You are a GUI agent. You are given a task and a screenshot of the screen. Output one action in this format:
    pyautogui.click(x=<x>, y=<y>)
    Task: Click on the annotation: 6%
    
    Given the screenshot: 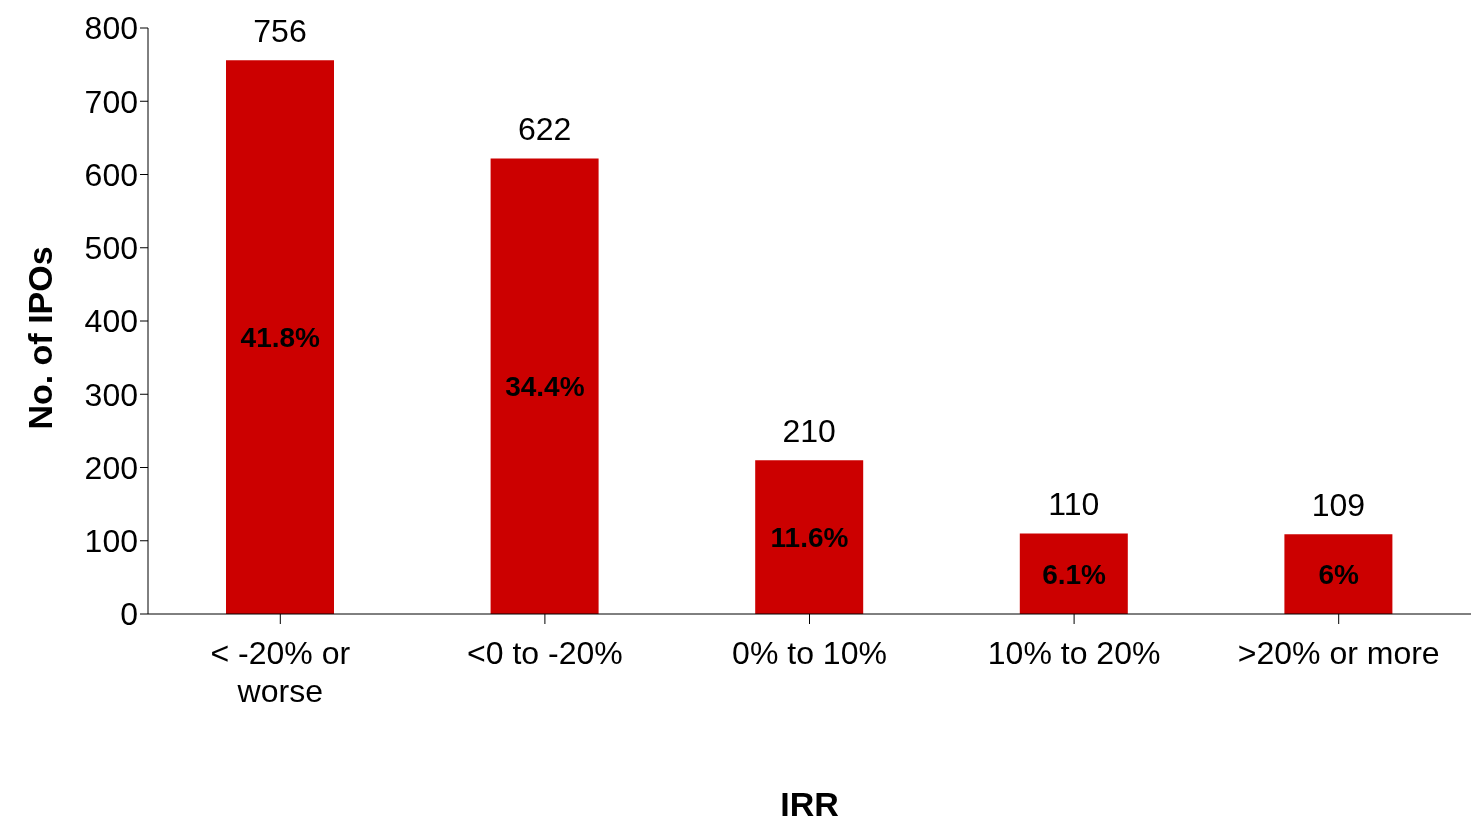 What is the action you would take?
    pyautogui.click(x=1339, y=575)
    